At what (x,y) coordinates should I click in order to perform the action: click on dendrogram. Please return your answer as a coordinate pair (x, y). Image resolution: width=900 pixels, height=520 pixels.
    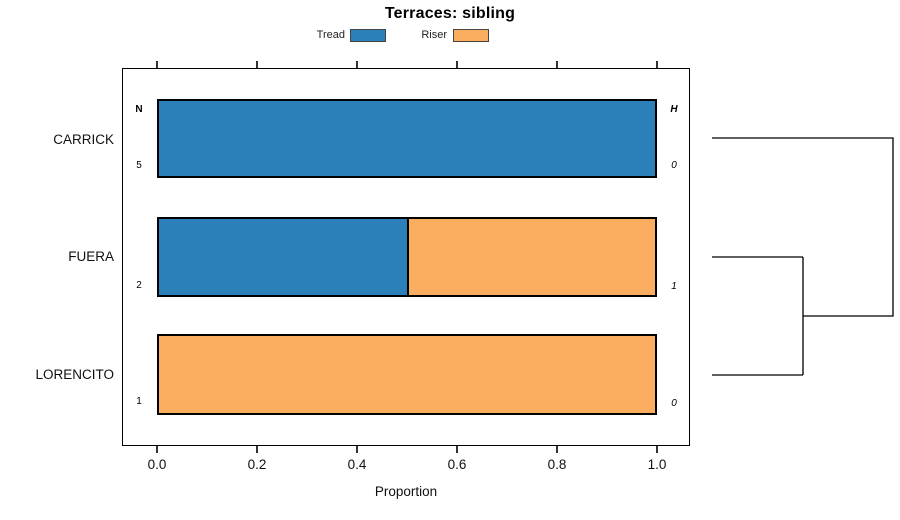
    Looking at the image, I should click on (803, 256).